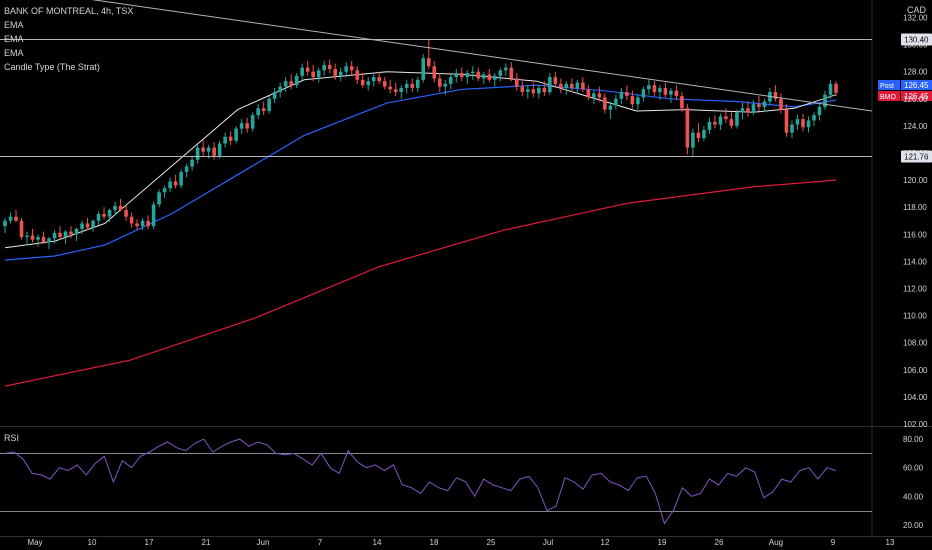 The height and width of the screenshot is (550, 932). Describe the element at coordinates (915, 99) in the screenshot. I see `price-tick-label: 126.00` at that location.